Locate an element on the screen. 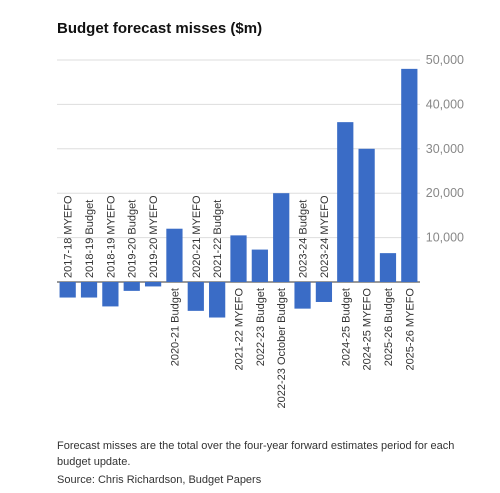  x-tick-label: 2019-20 MYEFO is located at coordinates (154, 236).